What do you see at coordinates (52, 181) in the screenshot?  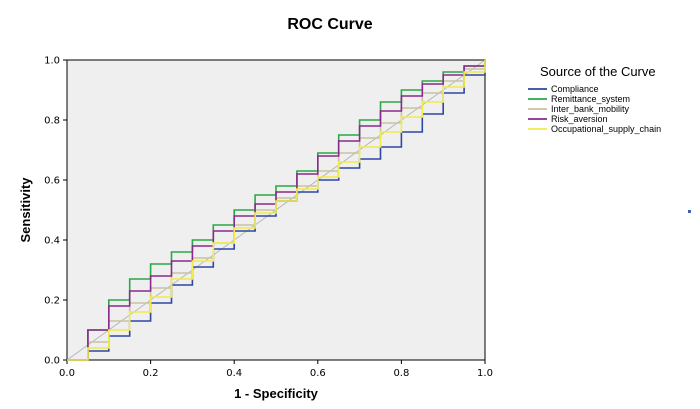 I see `y-tick-label: 0.6` at bounding box center [52, 181].